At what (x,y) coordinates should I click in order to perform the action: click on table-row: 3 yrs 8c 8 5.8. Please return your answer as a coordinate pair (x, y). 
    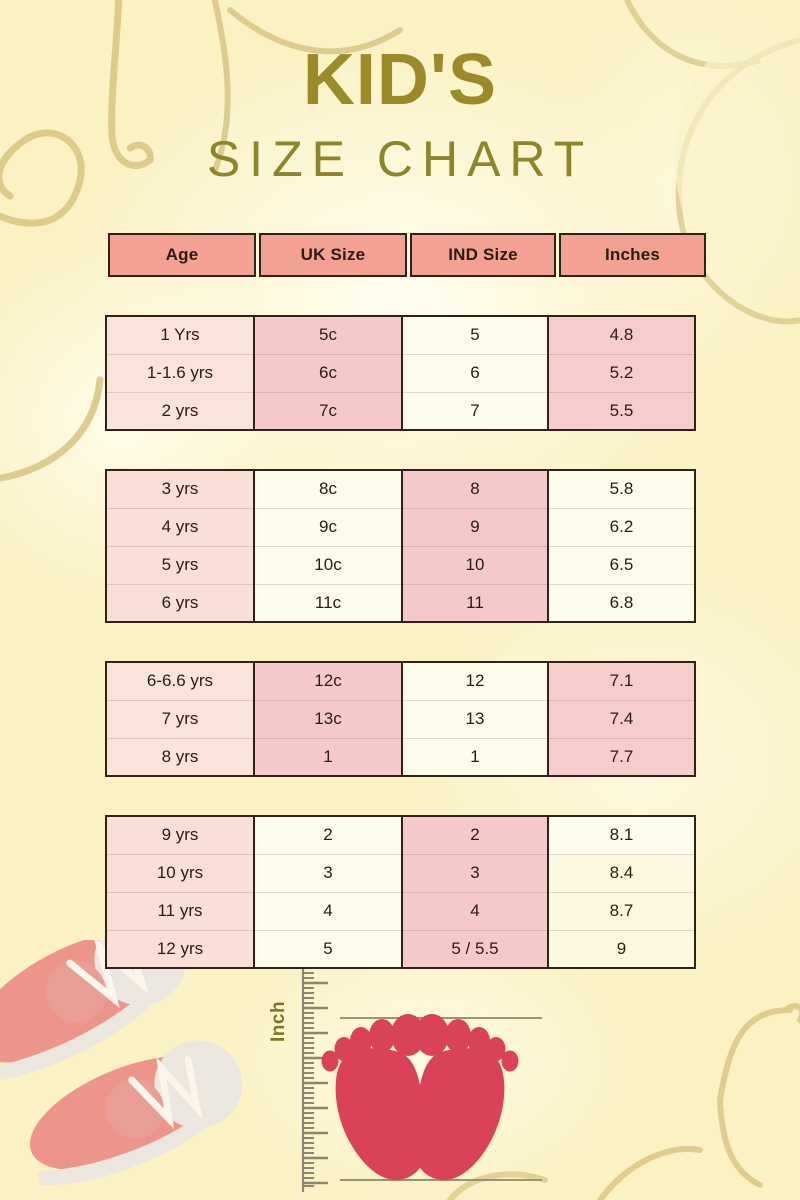
    Looking at the image, I should click on (400, 489).